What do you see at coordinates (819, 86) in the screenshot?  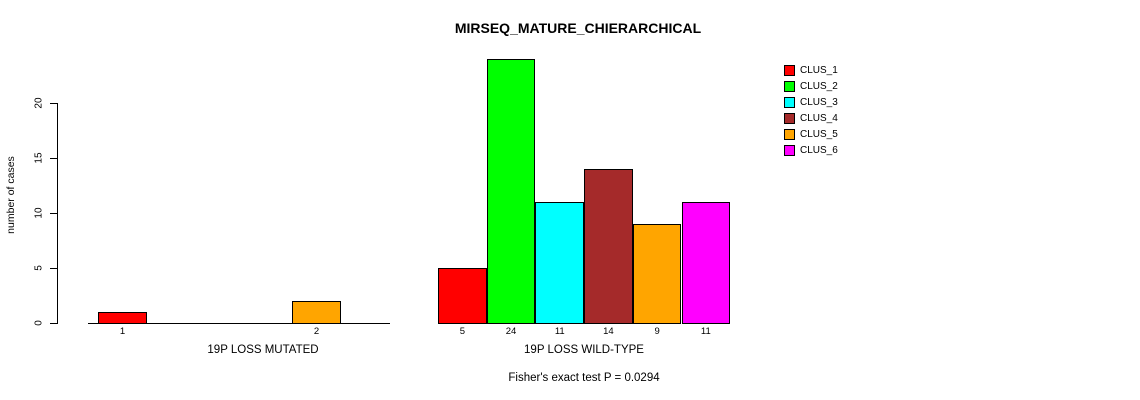 I see `legend-label: CLUS_2` at bounding box center [819, 86].